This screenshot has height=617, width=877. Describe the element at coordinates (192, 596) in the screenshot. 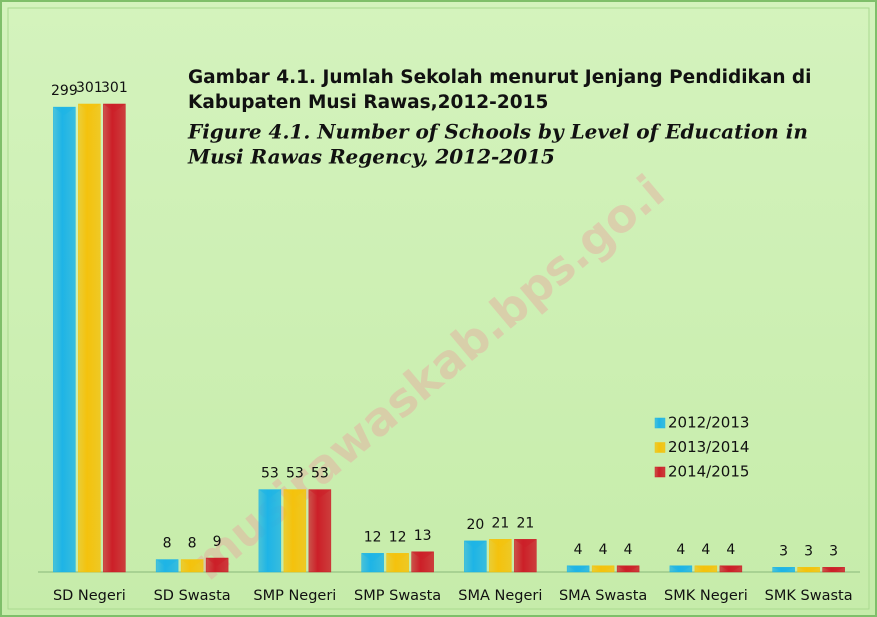

I see `x-tick-label: SD Swasta` at that location.